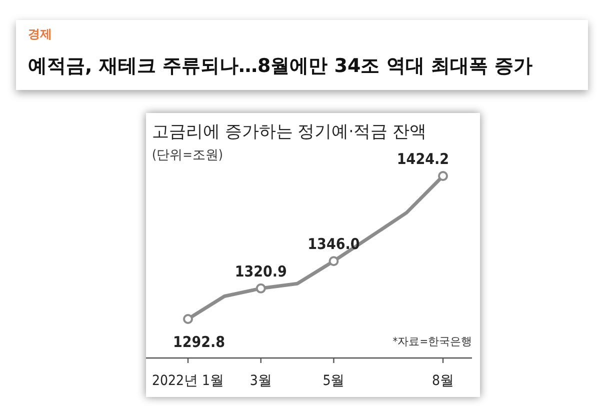 This screenshot has height=411, width=608. What do you see at coordinates (422, 159) in the screenshot?
I see `data-label: 1424.2` at bounding box center [422, 159].